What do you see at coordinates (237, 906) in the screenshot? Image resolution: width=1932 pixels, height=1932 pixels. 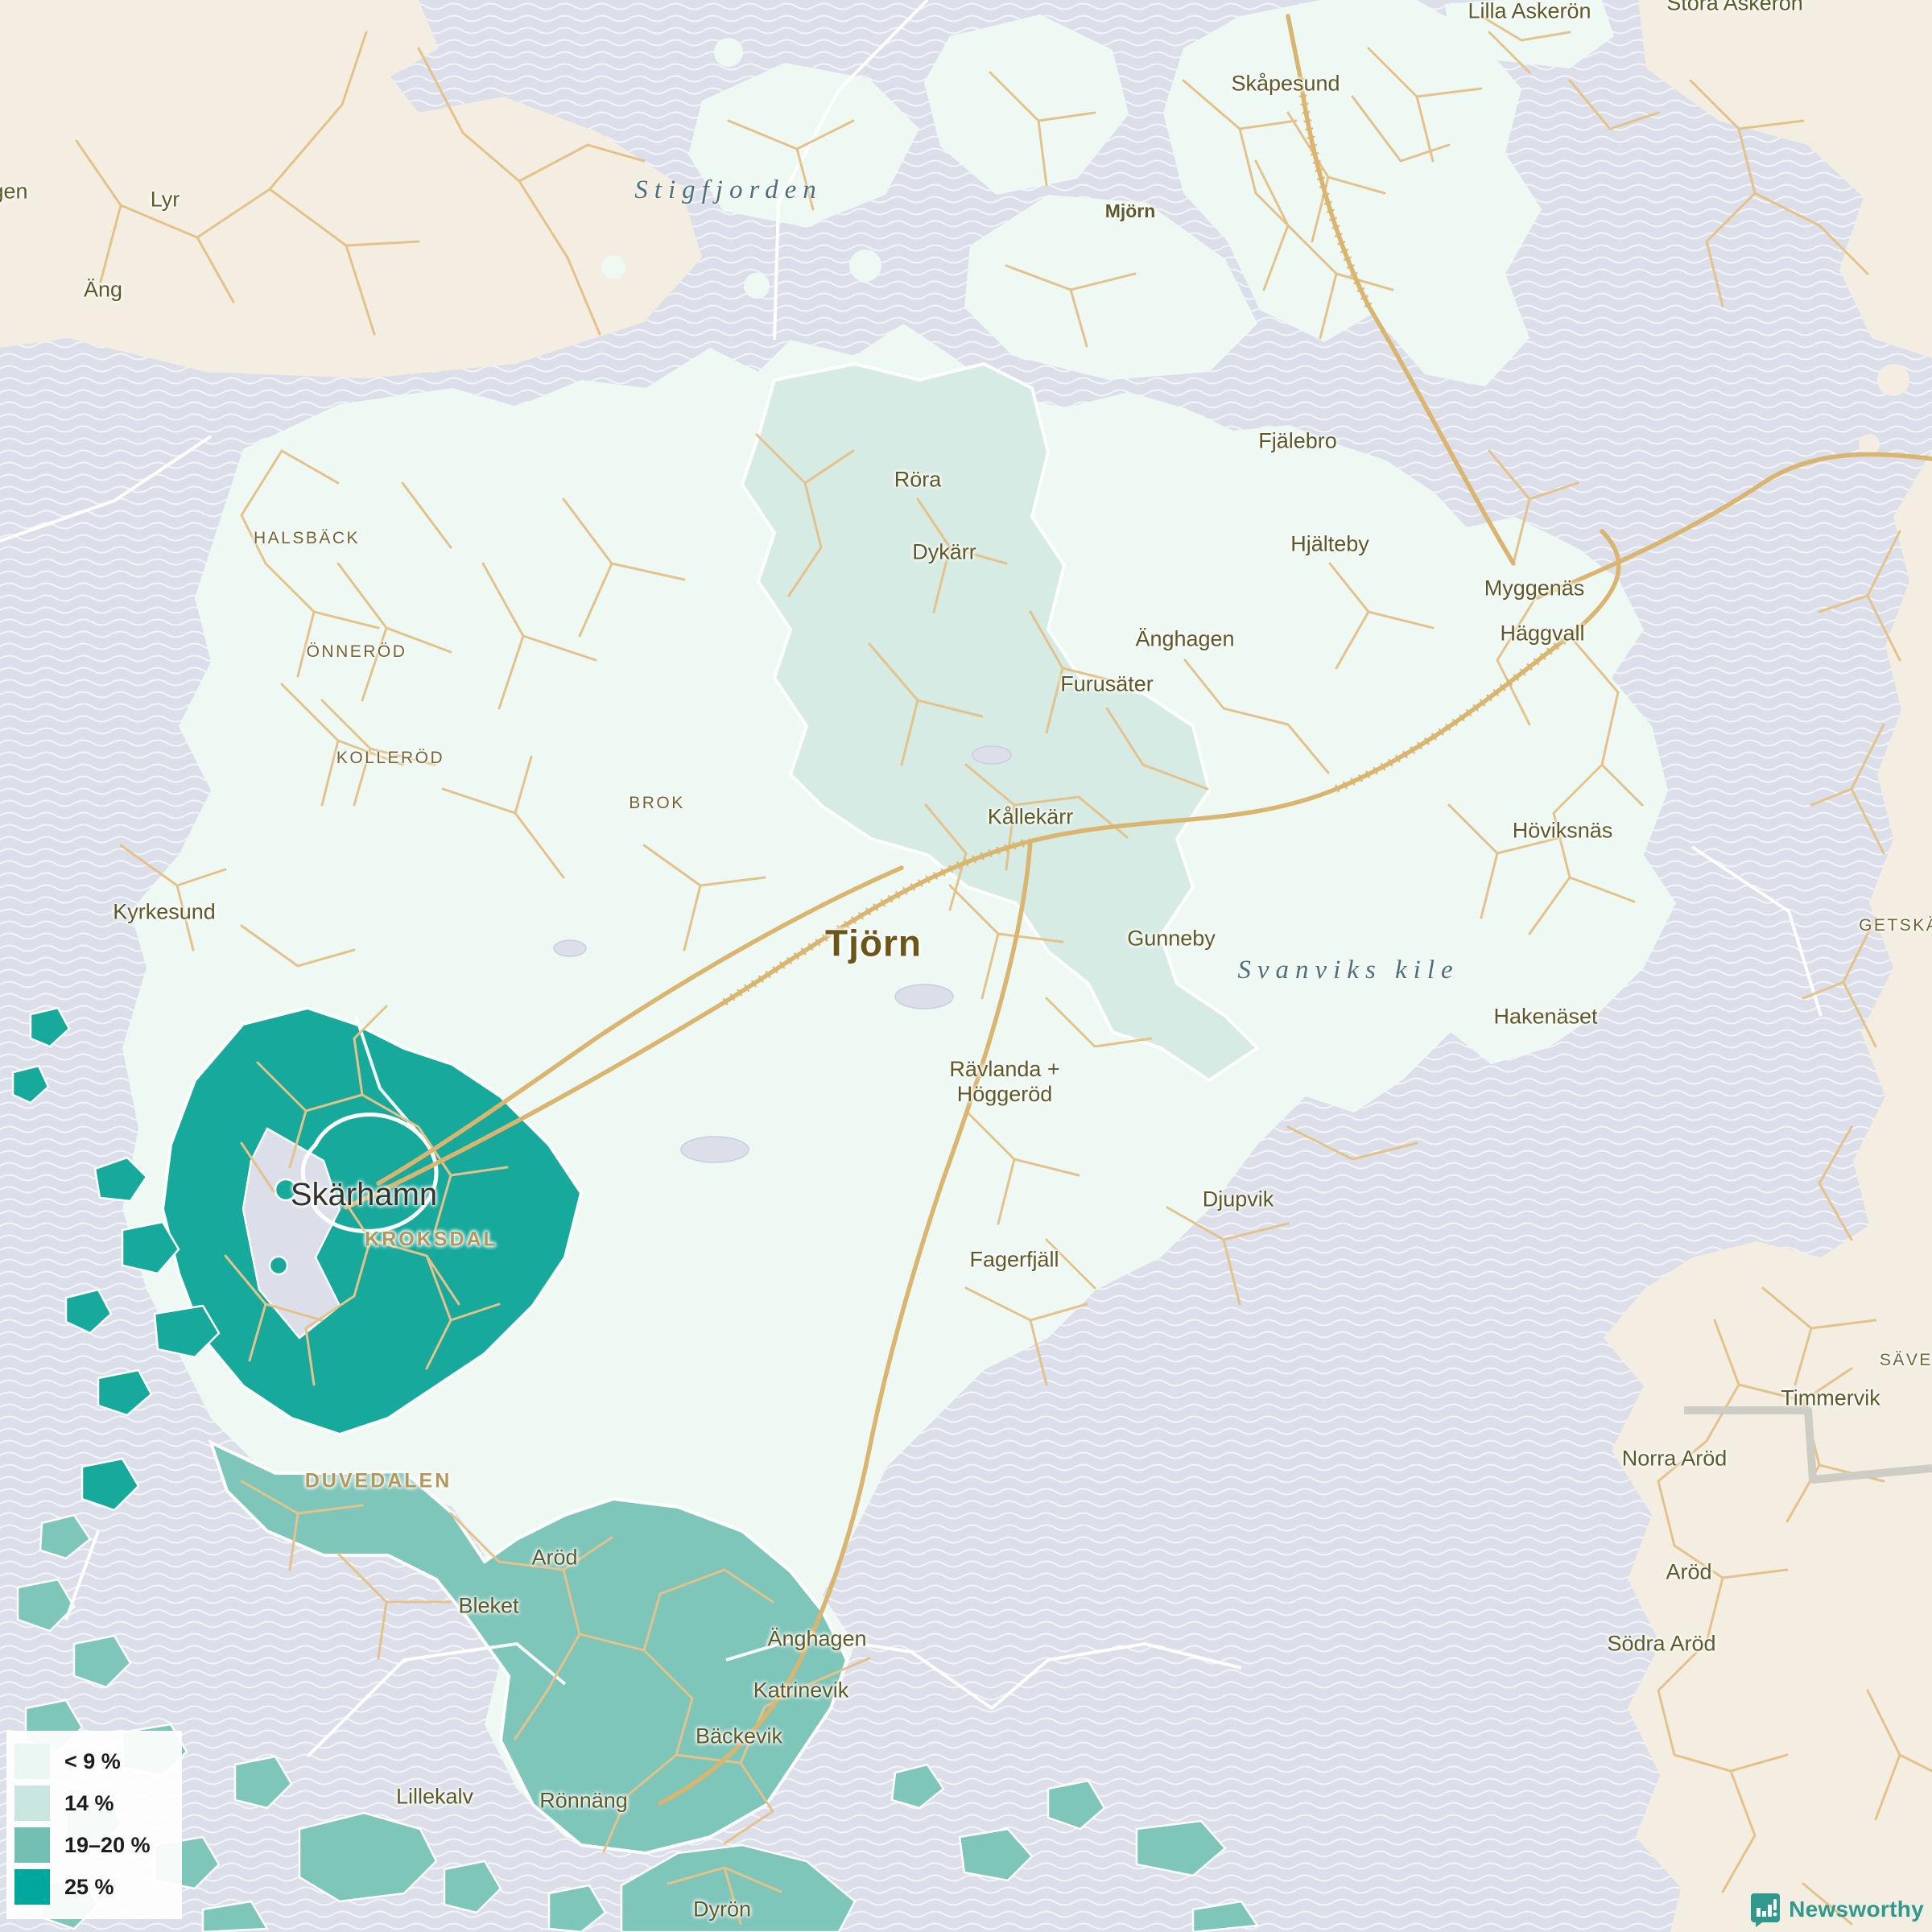 I see `roads-west-coast` at bounding box center [237, 906].